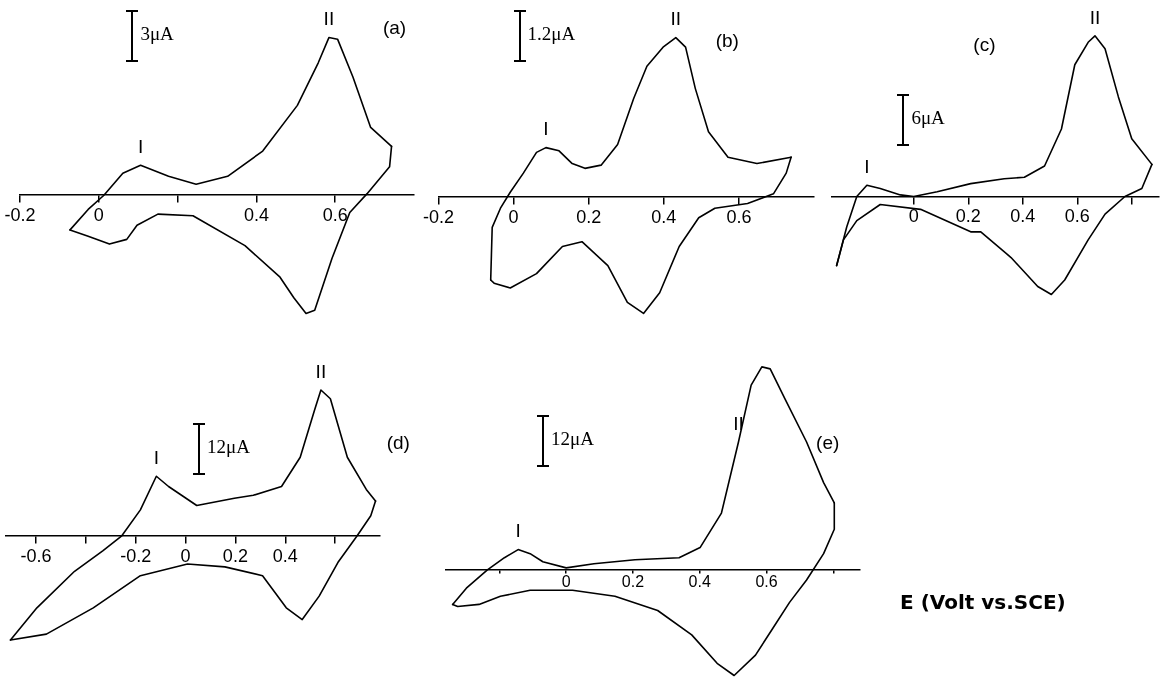 The width and height of the screenshot is (1161, 700). I want to click on annotation: (e), so click(828, 442).